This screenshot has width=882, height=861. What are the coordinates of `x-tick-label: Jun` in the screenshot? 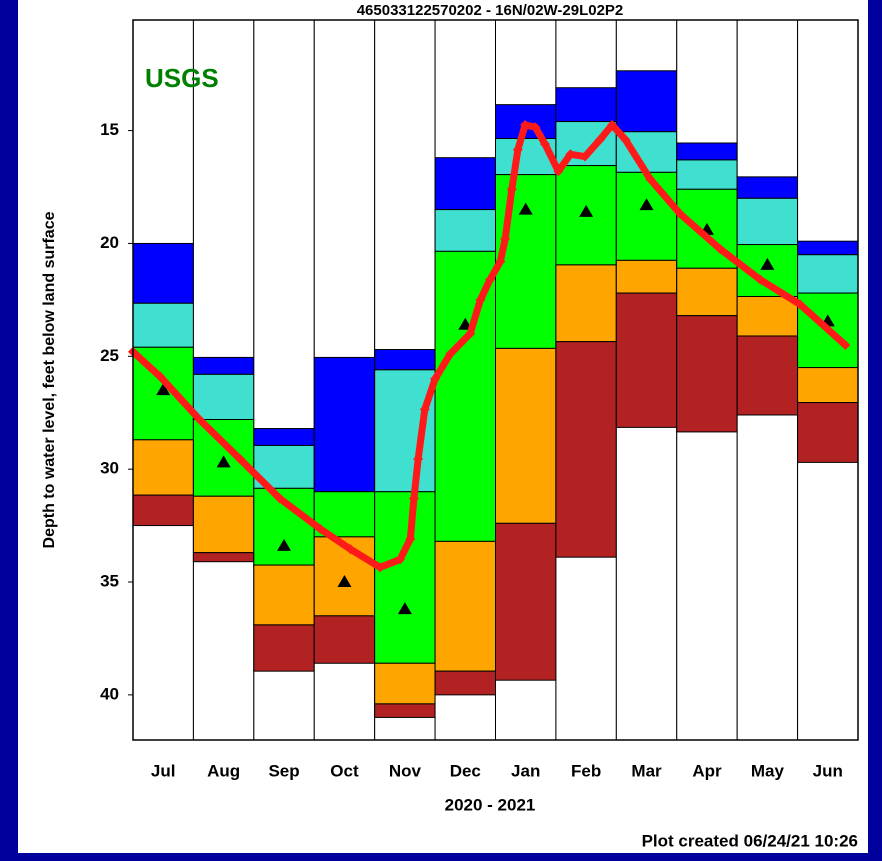 It's located at (828, 770).